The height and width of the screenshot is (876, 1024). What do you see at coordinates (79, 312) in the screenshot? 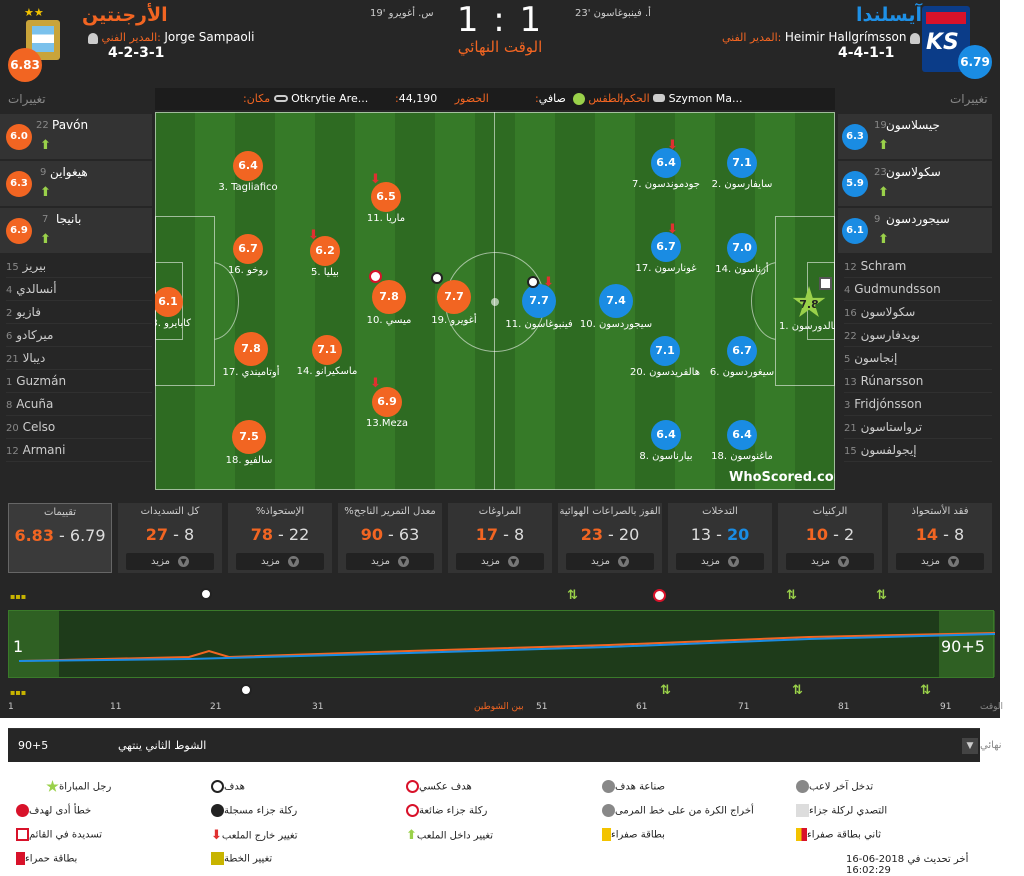
I see `bench-player: 2 فازيو` at bounding box center [79, 312].